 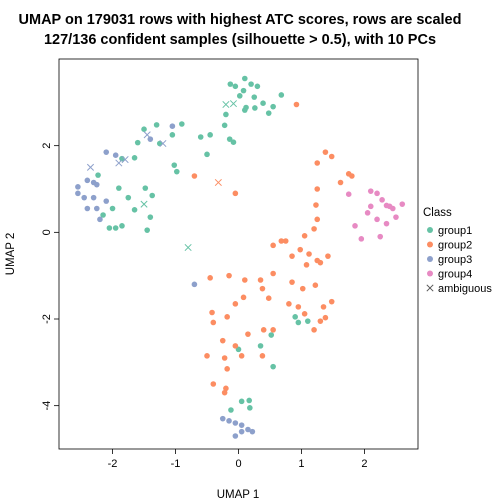 I want to click on legend-key-group2, so click(x=430, y=244).